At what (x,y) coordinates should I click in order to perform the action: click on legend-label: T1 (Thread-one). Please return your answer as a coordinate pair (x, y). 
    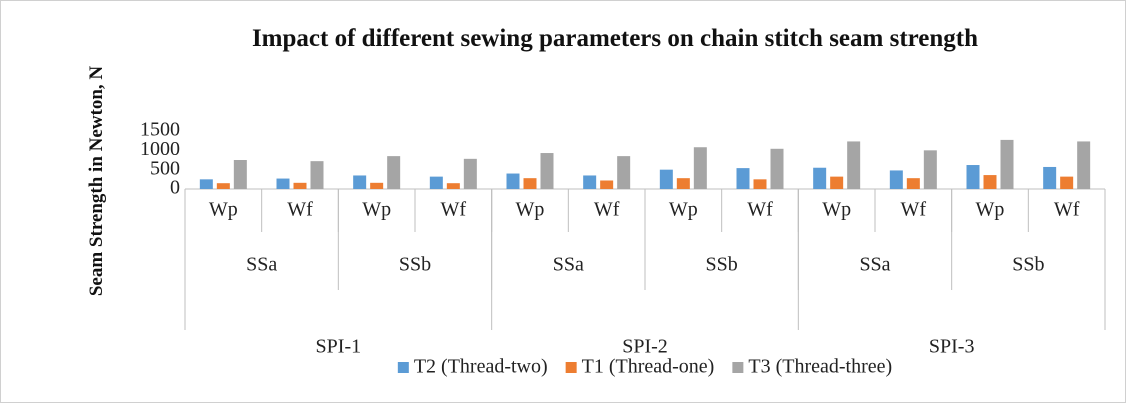
    Looking at the image, I should click on (648, 367).